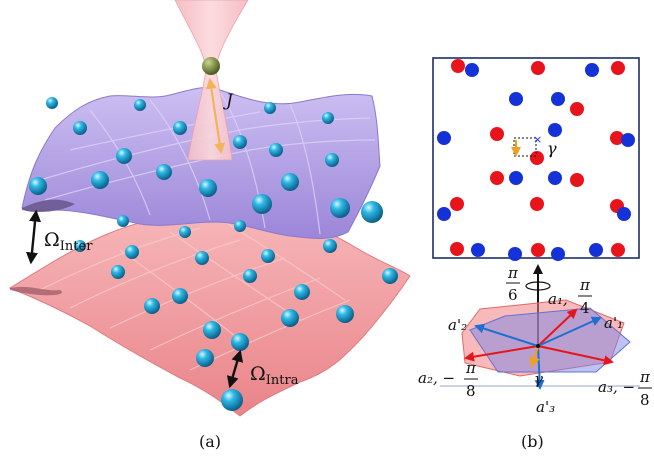  I want to click on lattice-sites, so click(536, 160).